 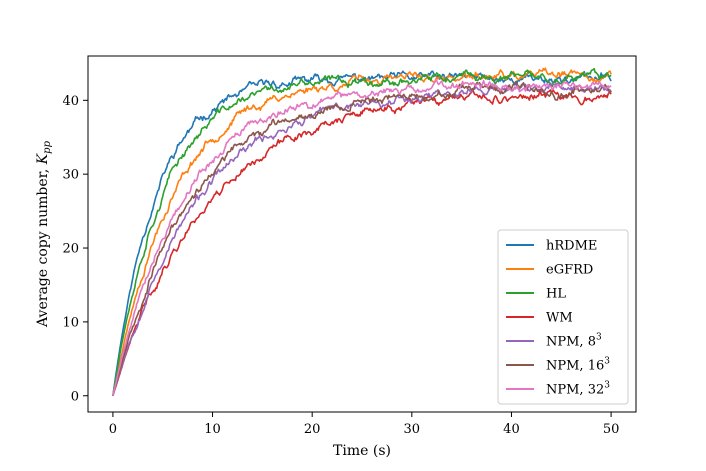 I want to click on legend-label: hRDME, so click(x=571, y=246).